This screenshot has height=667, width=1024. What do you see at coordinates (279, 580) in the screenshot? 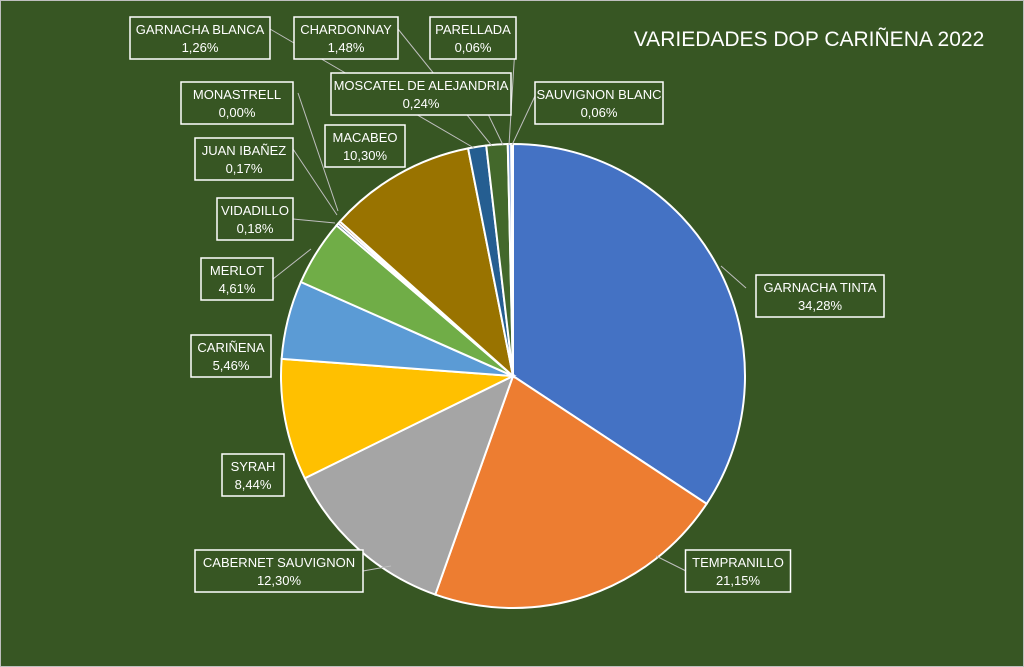
I see `slice-percent-label: 12,30%` at bounding box center [279, 580].